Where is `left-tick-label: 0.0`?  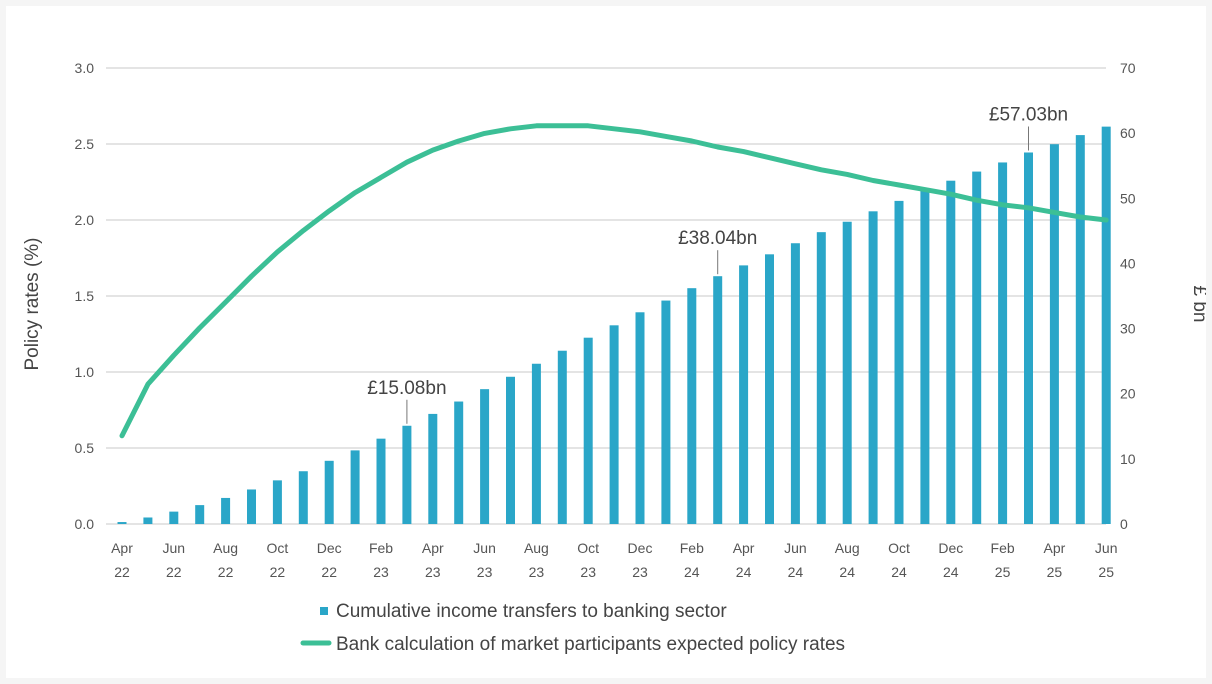 left-tick-label: 0.0 is located at coordinates (85, 524).